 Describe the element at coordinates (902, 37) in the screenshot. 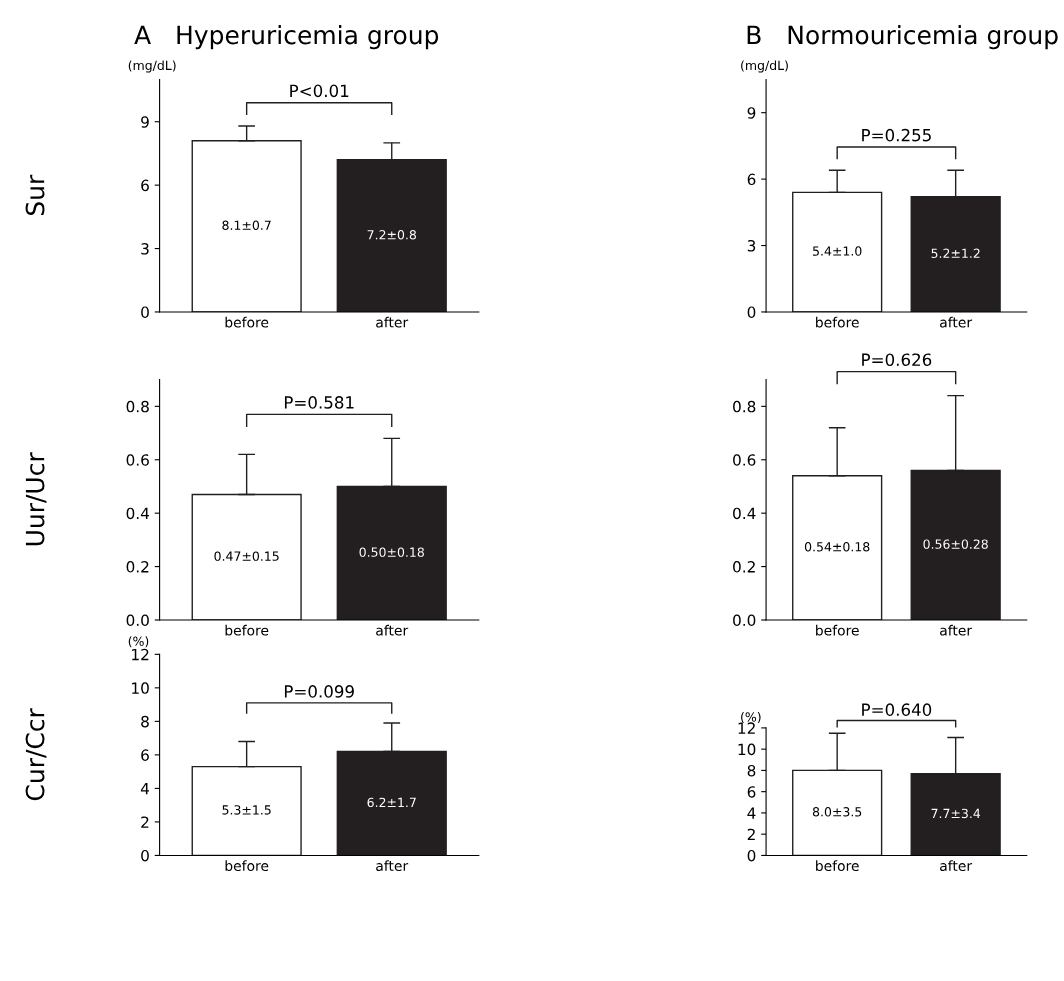

I see `chart-title: B Normouricemia group` at that location.